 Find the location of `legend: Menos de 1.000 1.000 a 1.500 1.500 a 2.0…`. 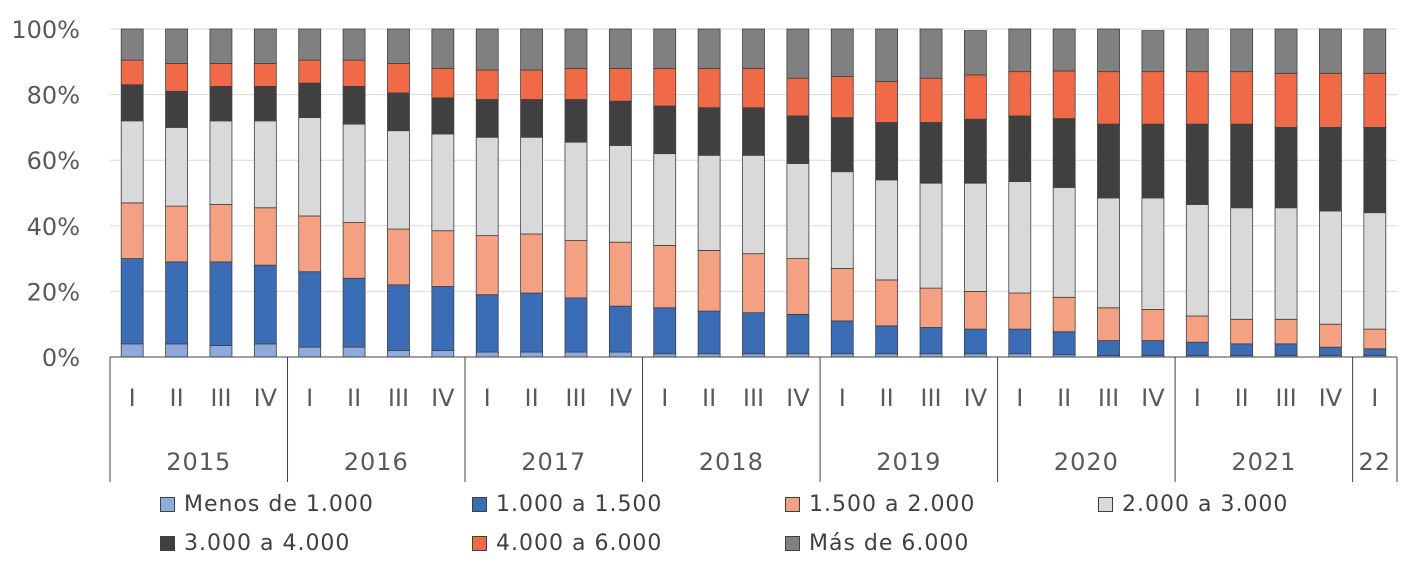

legend: Menos de 1.000 1.000 a 1.500 1.500 a 2.0… is located at coordinates (780, 528).